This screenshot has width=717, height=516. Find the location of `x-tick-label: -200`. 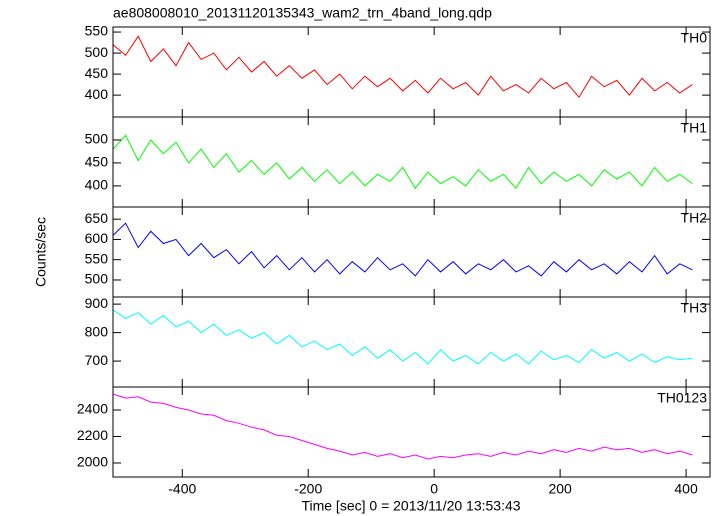

x-tick-label: -200 is located at coordinates (308, 489).